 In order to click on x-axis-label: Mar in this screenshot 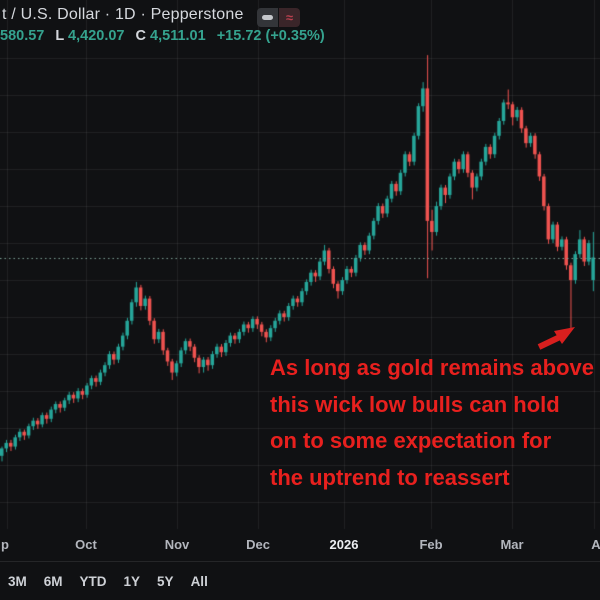, I will do `click(512, 544)`.